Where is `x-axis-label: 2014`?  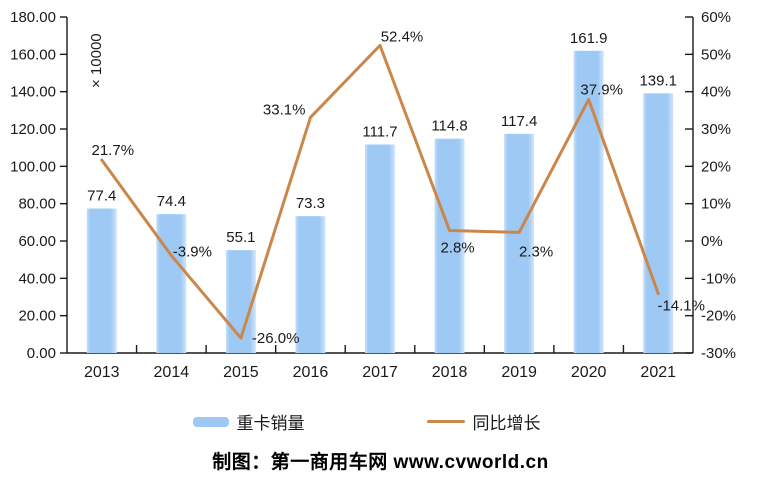 x-axis-label: 2014 is located at coordinates (172, 372).